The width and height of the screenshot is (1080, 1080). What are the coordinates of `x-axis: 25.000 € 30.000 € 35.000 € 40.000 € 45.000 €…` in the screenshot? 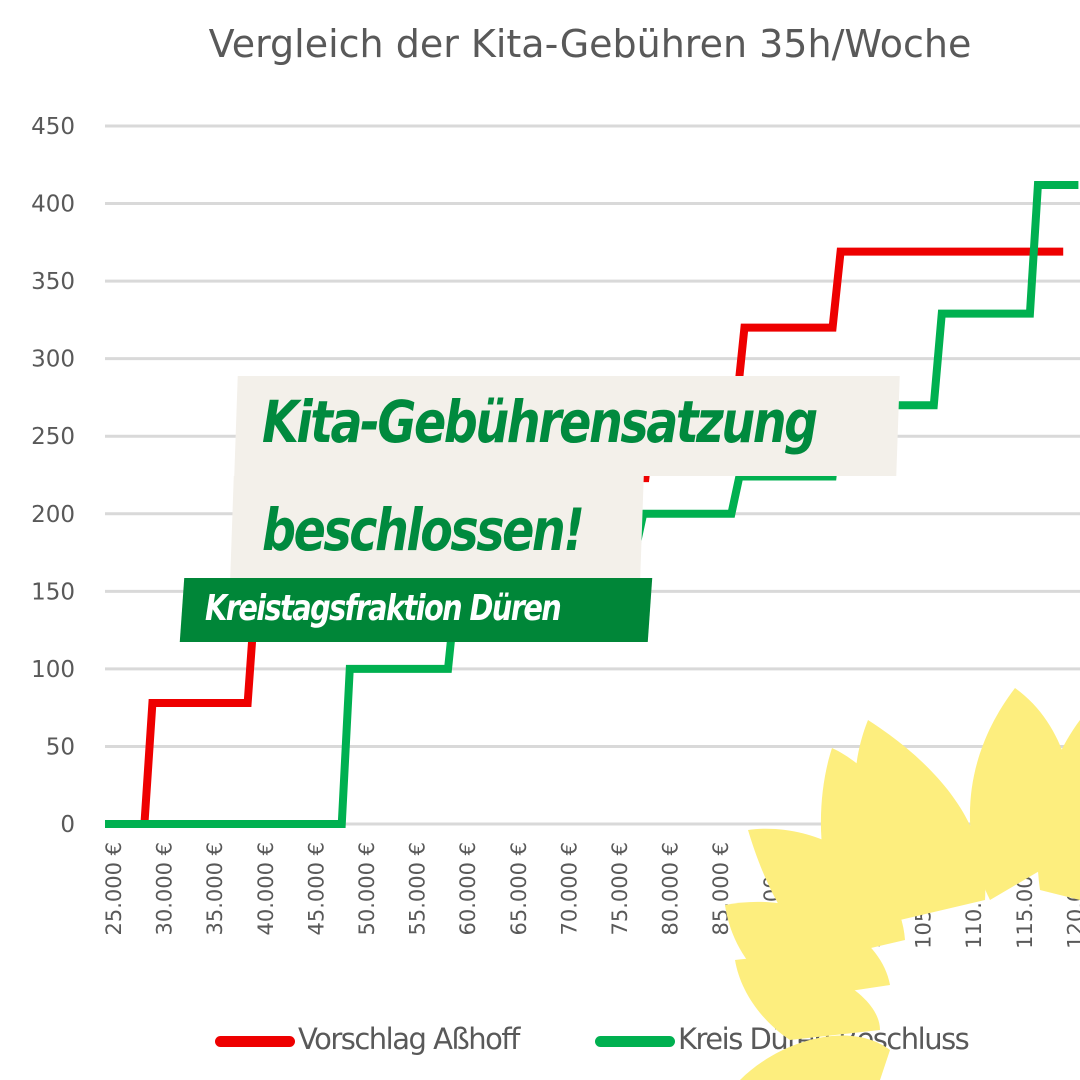 It's located at (591, 895).